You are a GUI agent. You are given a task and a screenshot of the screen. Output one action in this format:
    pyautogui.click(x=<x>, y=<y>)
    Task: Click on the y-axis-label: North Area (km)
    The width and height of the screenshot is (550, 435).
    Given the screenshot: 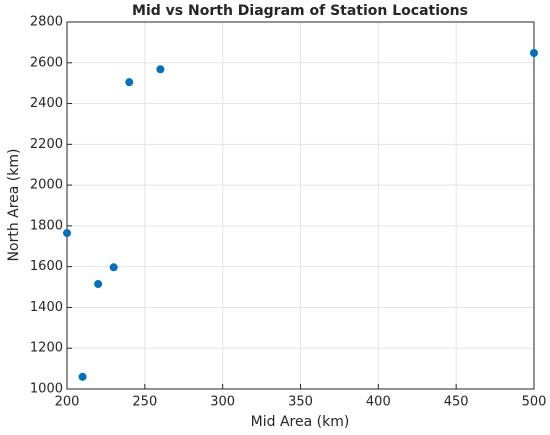 What is the action you would take?
    pyautogui.click(x=14, y=205)
    